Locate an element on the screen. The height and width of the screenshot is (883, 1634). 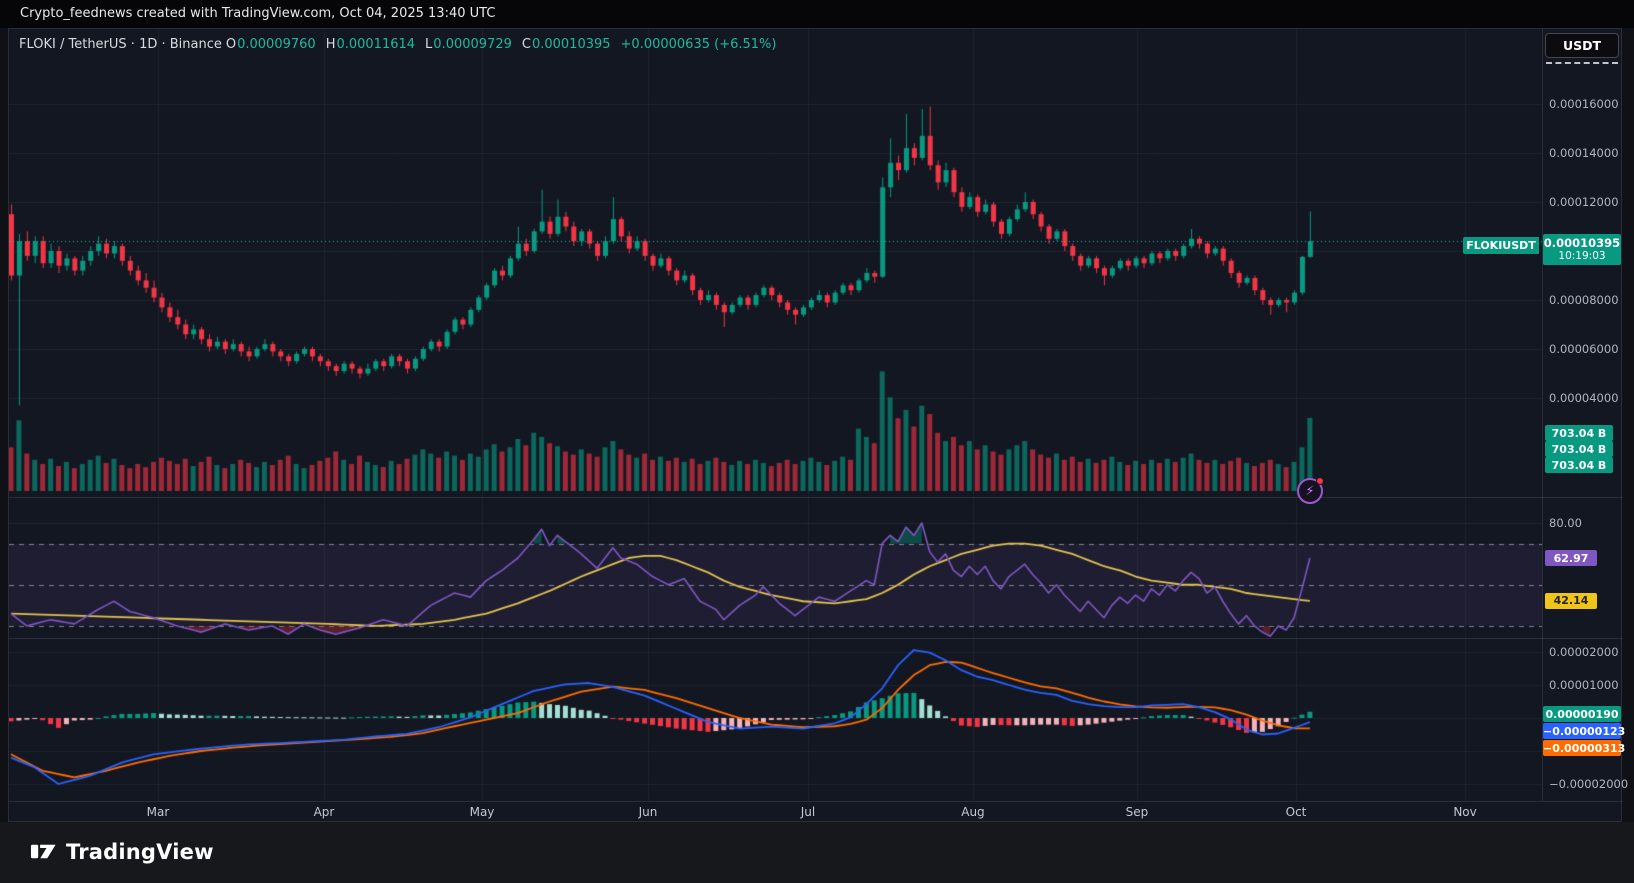
open-label: O is located at coordinates (231, 44).